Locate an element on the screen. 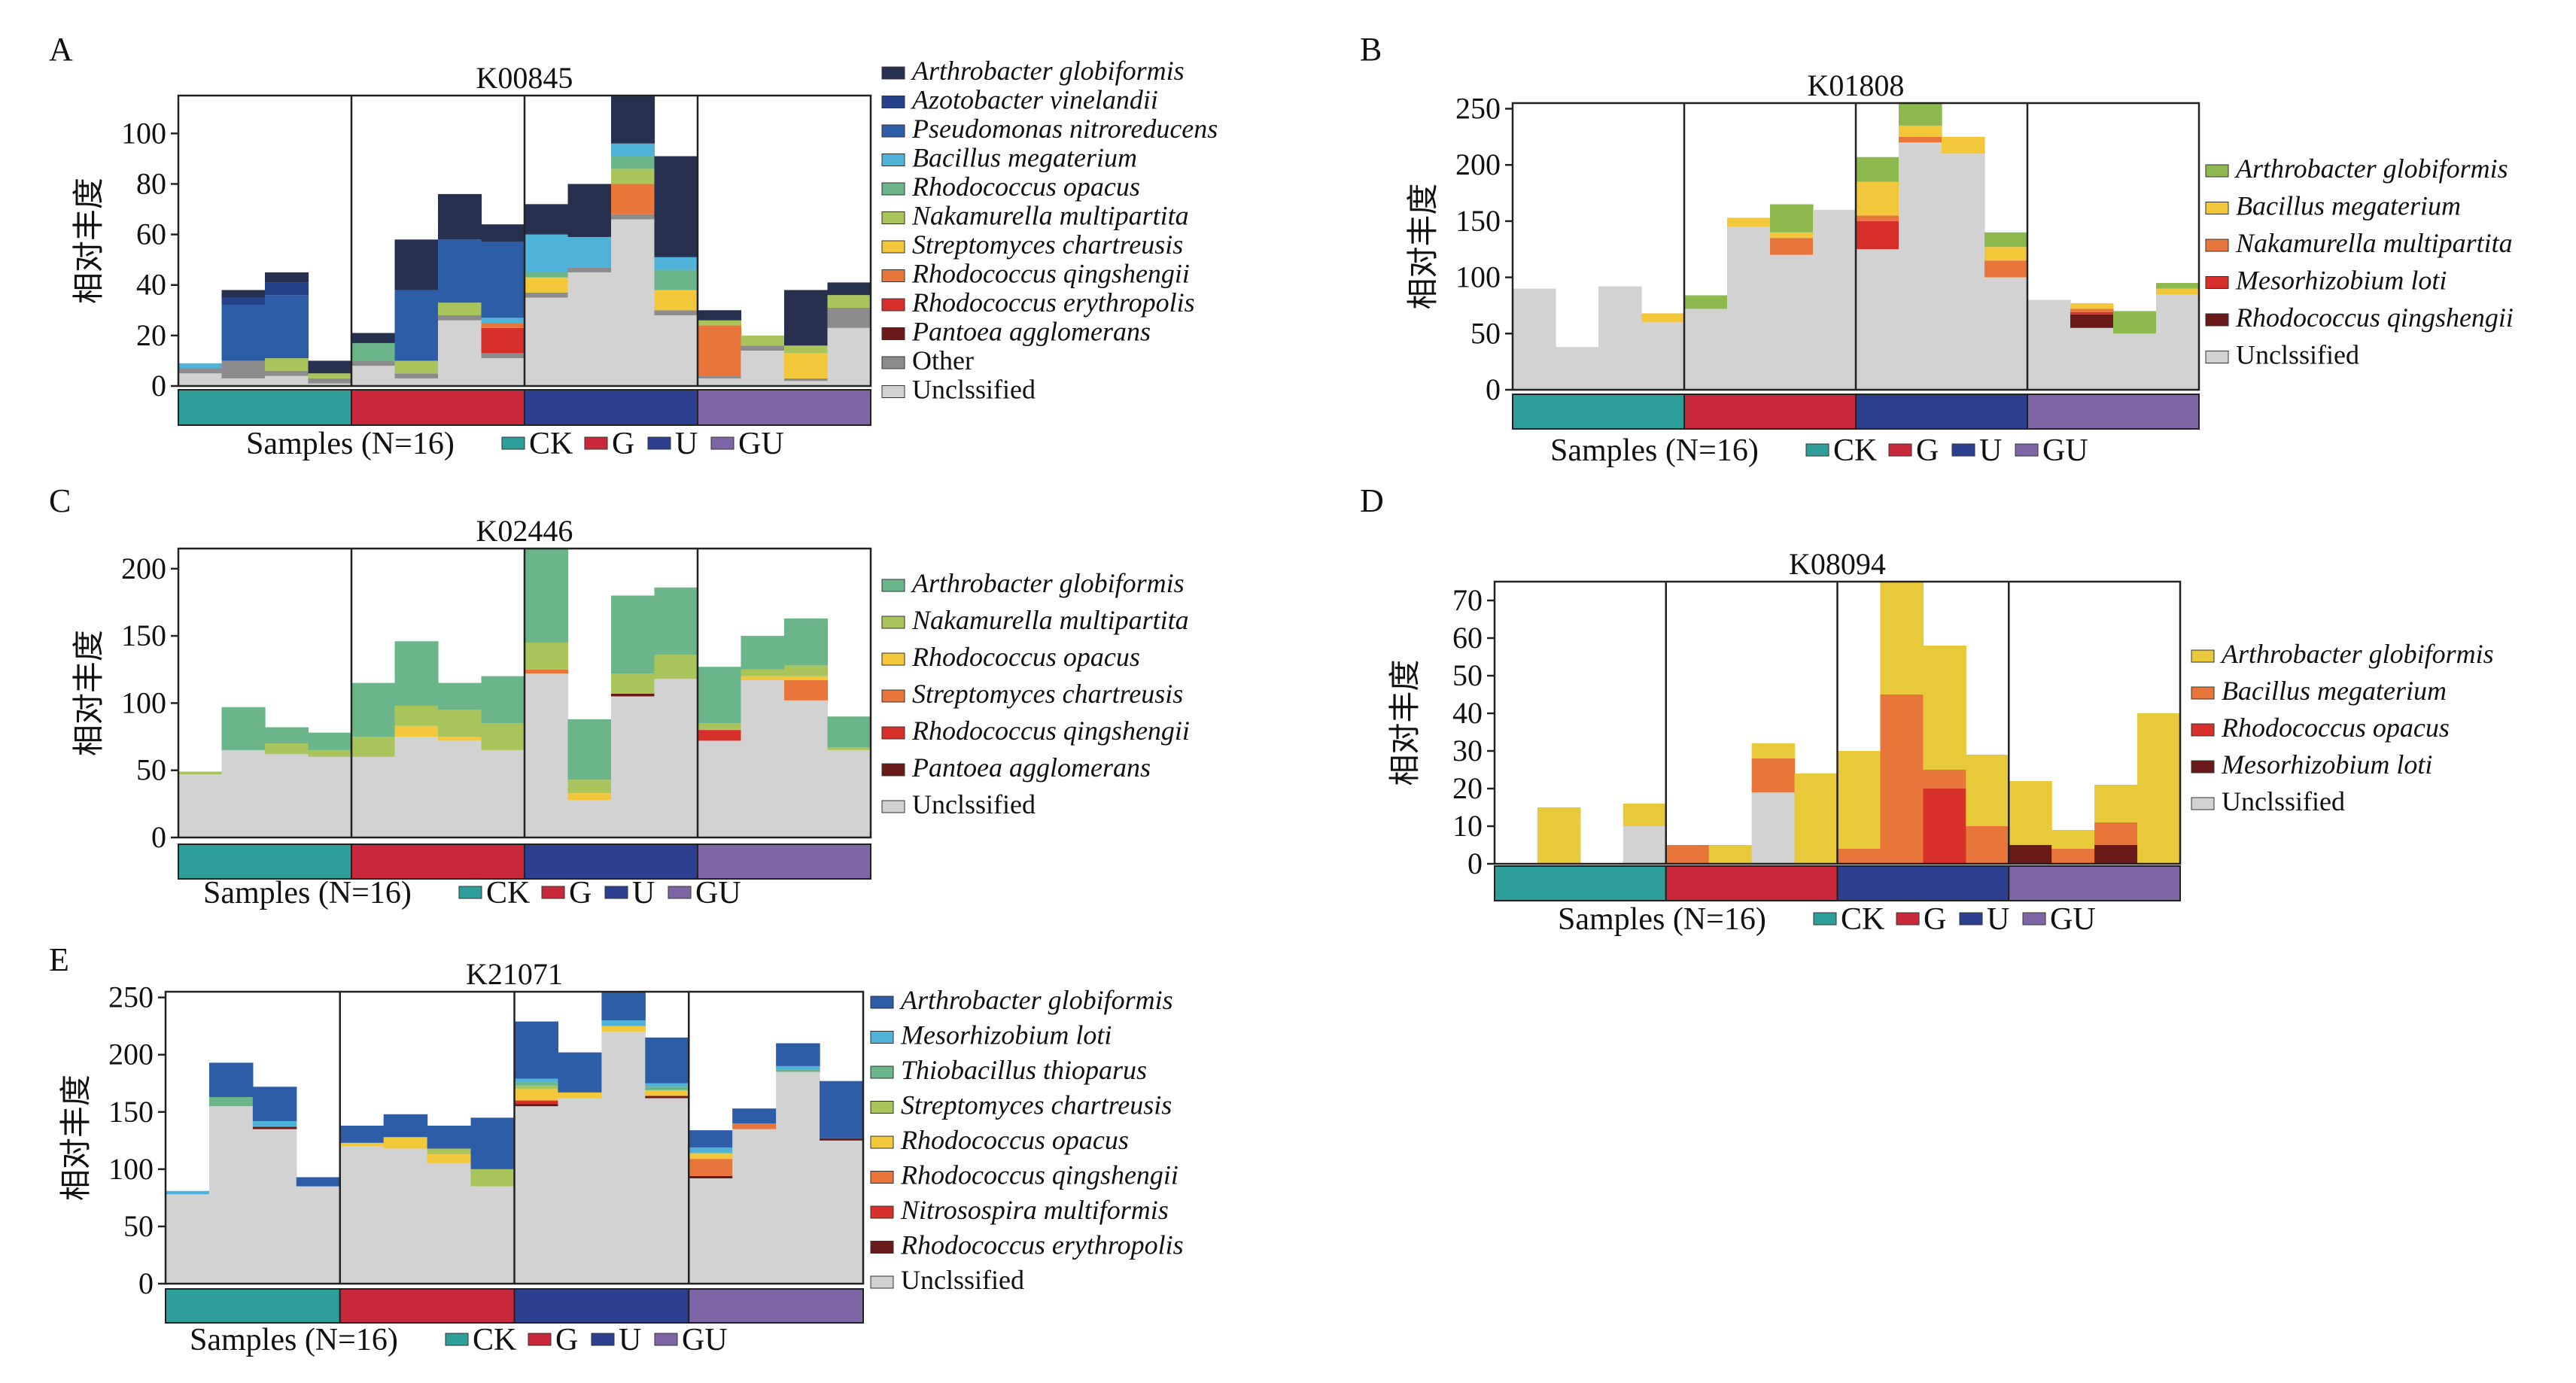 The image size is (2576, 1383). group-strip-GU is located at coordinates (2094, 883).